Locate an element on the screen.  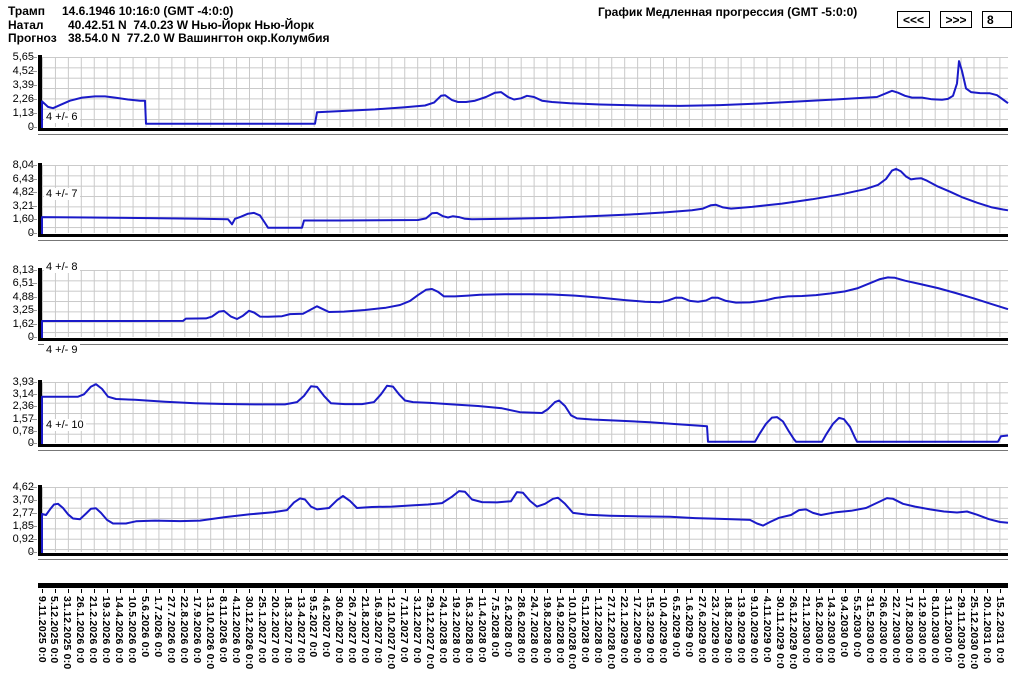
x-axis-date-label: 12.9.2030 0:0 is located at coordinates (922, 630).